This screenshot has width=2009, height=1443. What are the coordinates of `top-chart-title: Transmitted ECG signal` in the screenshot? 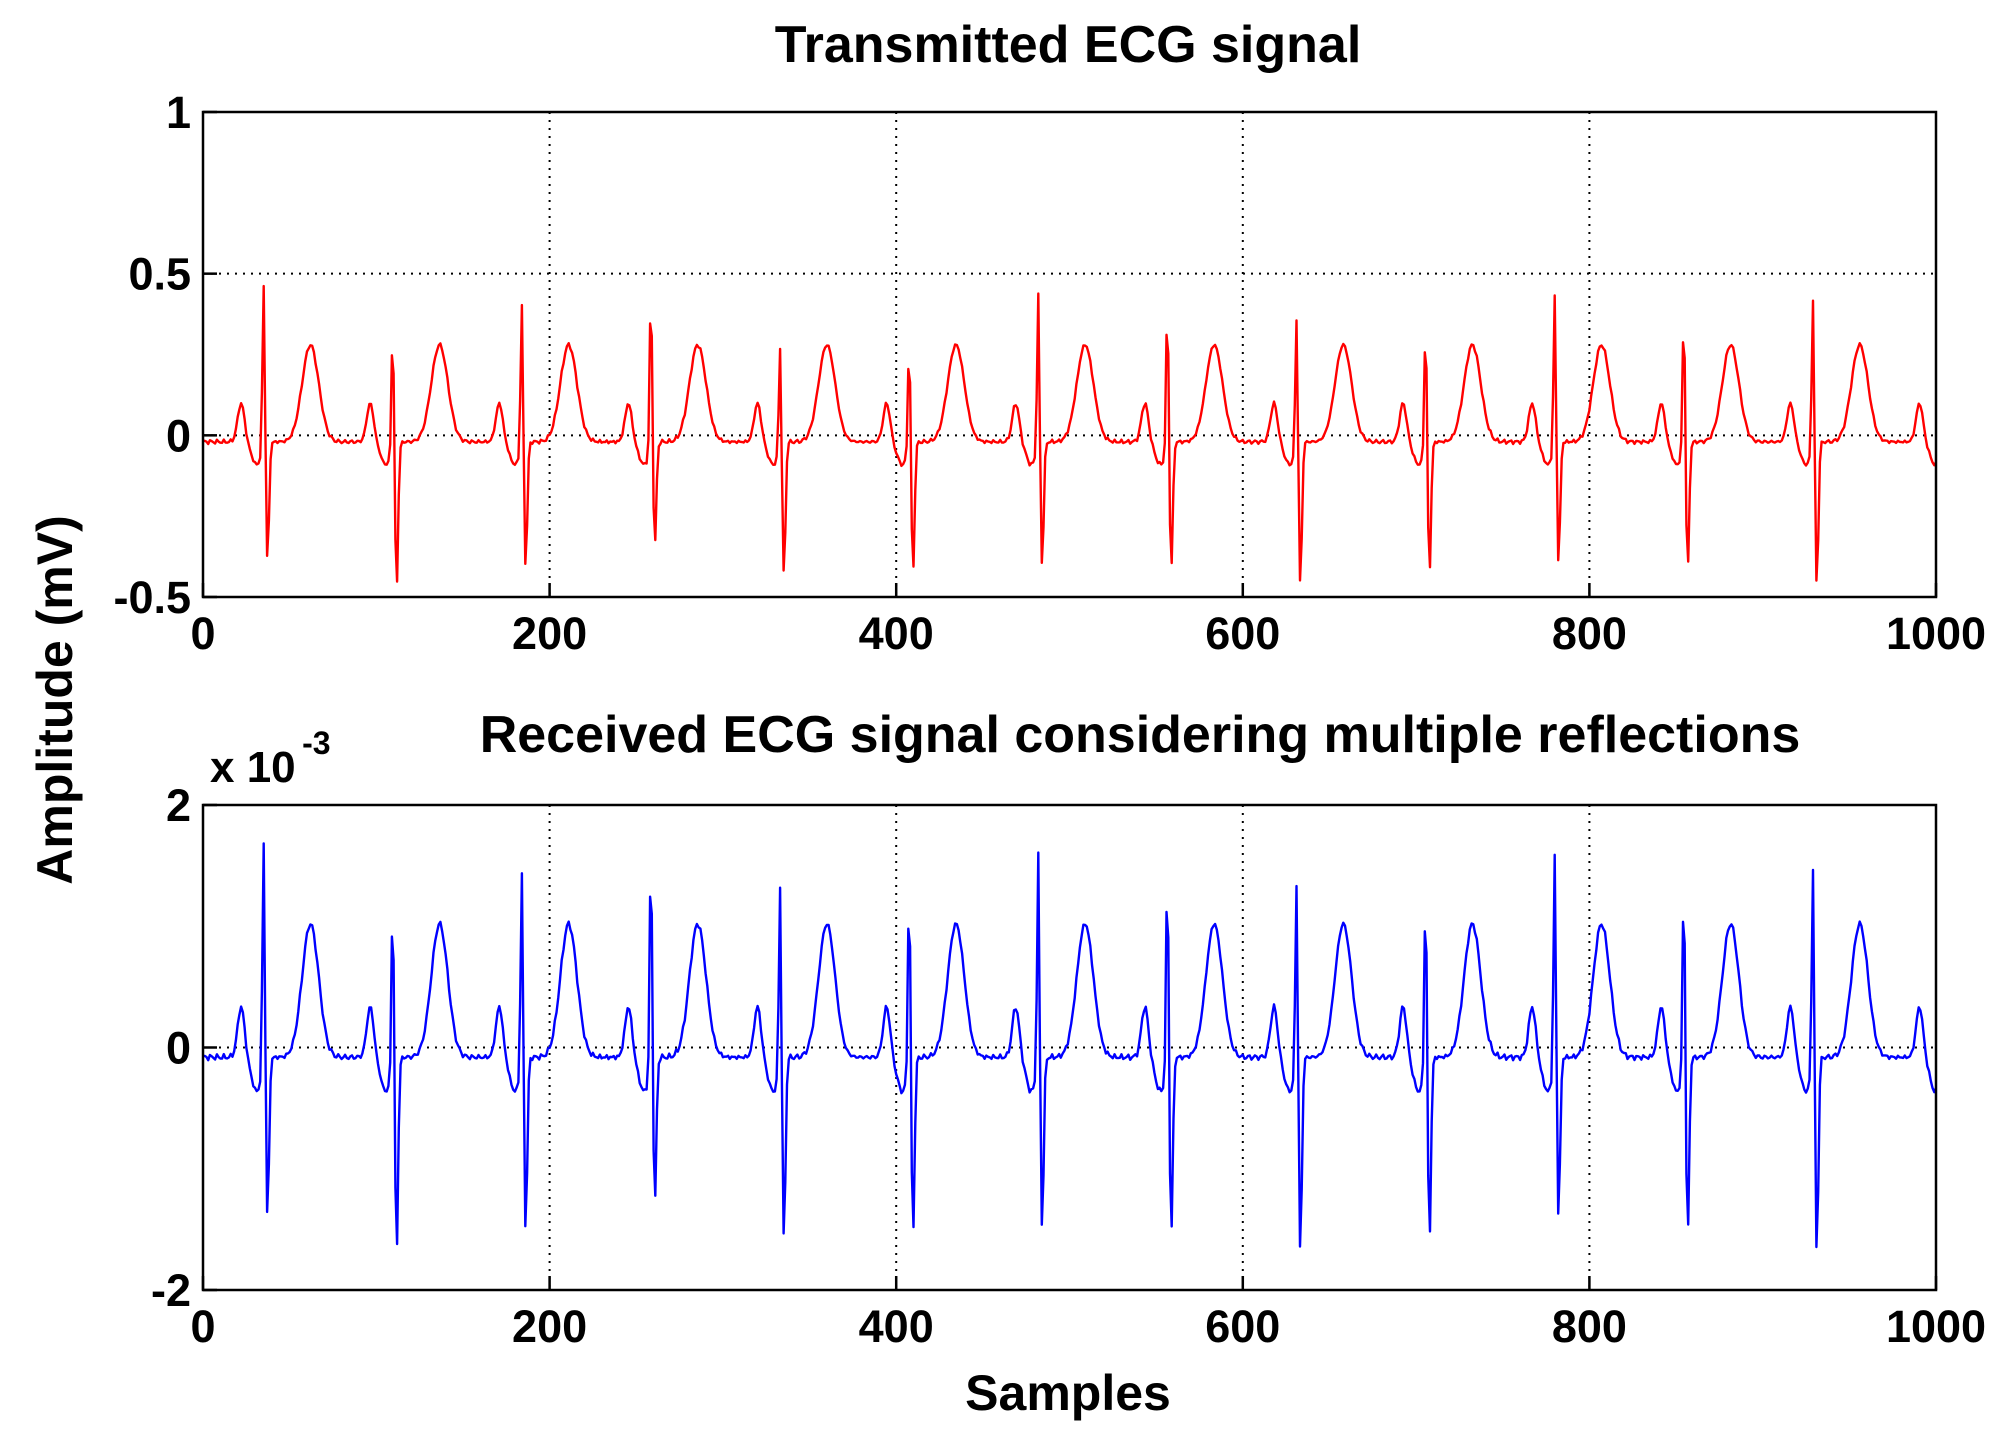 It's located at (1068, 45).